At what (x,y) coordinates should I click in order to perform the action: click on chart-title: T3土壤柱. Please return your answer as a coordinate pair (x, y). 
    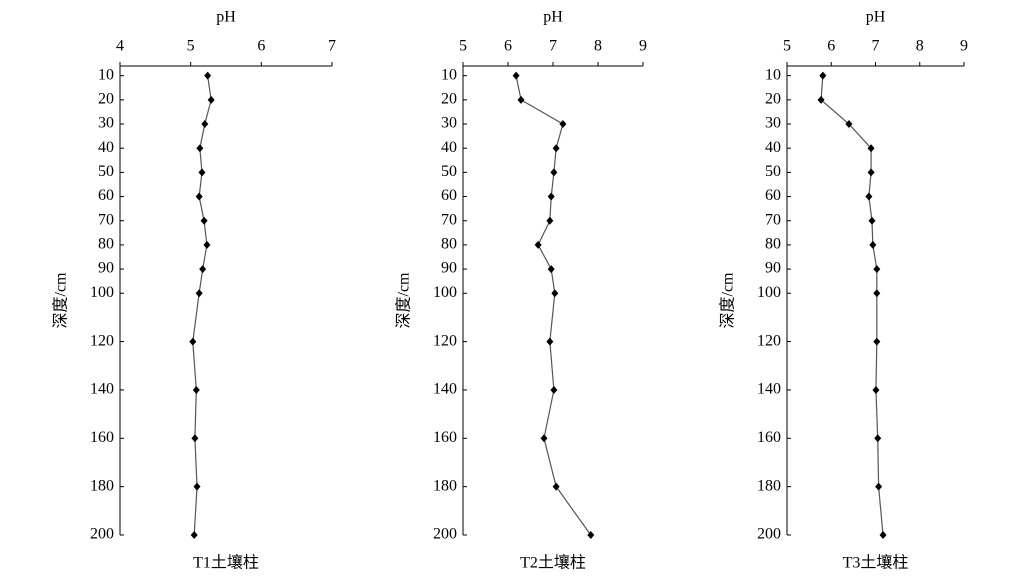
    Looking at the image, I should click on (876, 562).